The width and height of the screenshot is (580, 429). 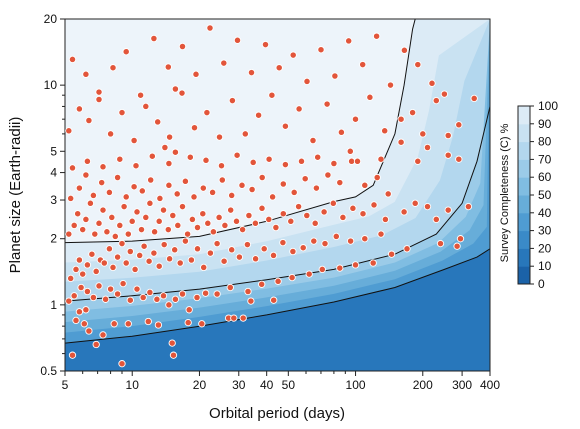 What do you see at coordinates (548, 106) in the screenshot?
I see `colorbar-tick-label: 100` at bounding box center [548, 106].